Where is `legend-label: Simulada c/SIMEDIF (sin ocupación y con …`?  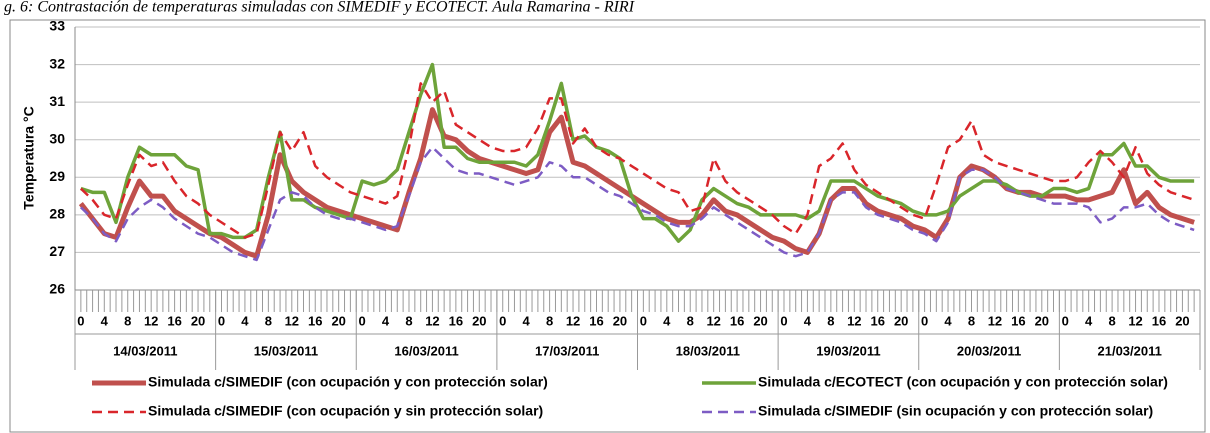
legend-label: Simulada c/SIMEDIF (sin ocupación y con … is located at coordinates (955, 411).